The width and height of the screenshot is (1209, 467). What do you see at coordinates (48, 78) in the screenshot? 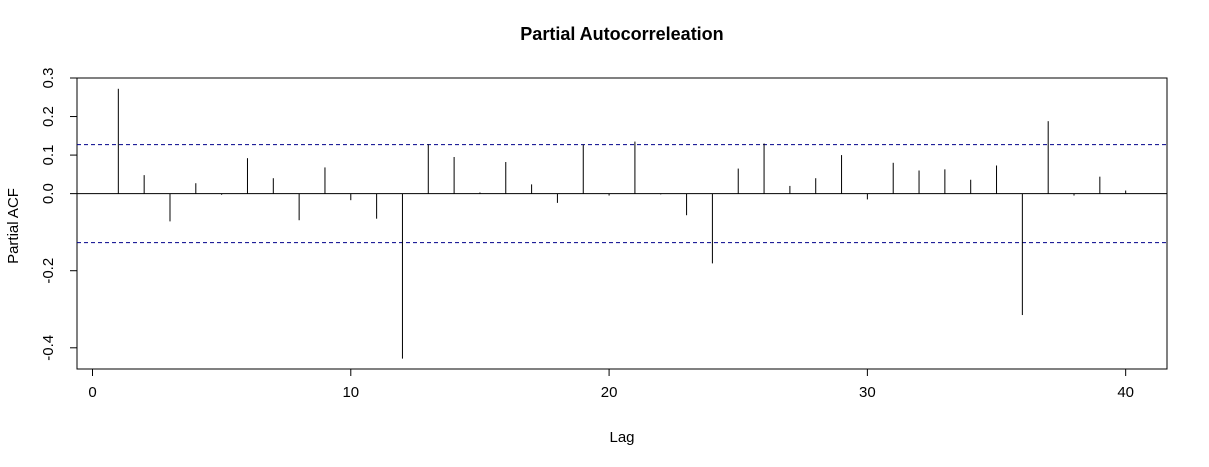
I see `y-tick-label: 0.3` at bounding box center [48, 78].